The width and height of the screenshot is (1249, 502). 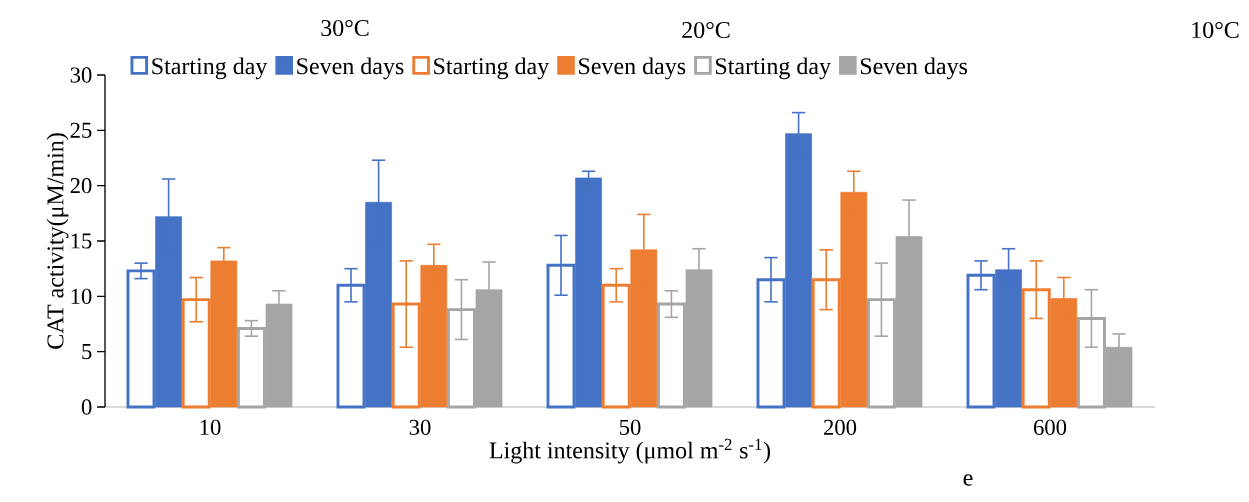 What do you see at coordinates (1215, 30) in the screenshot?
I see `text: 10°C` at bounding box center [1215, 30].